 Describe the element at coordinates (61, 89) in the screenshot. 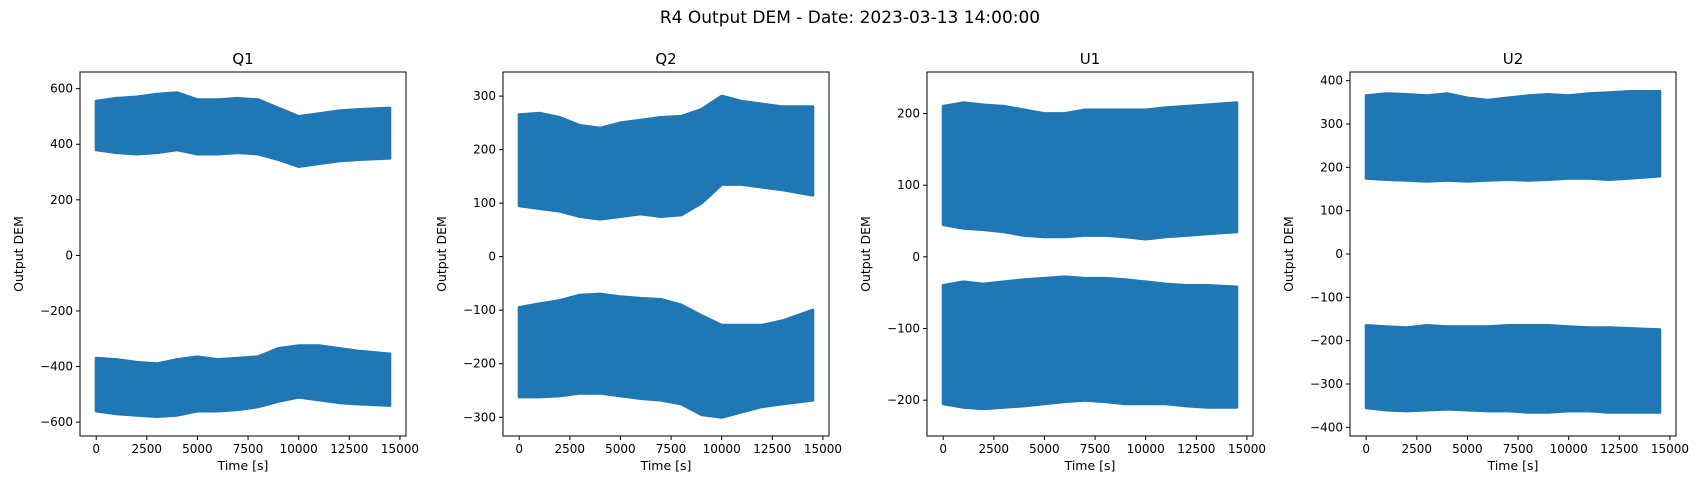

I see `y-tick-label: 600` at that location.